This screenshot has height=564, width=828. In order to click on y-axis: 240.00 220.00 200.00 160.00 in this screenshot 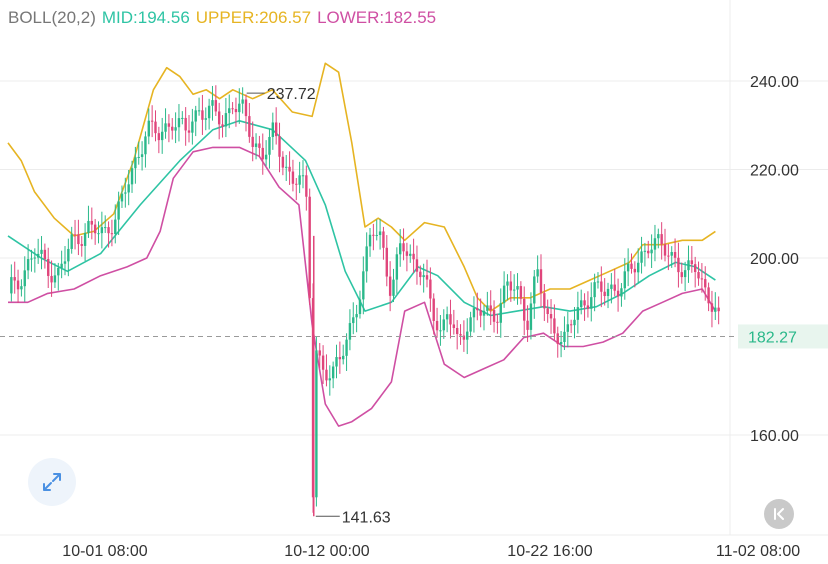, I will do `click(774, 259)`.